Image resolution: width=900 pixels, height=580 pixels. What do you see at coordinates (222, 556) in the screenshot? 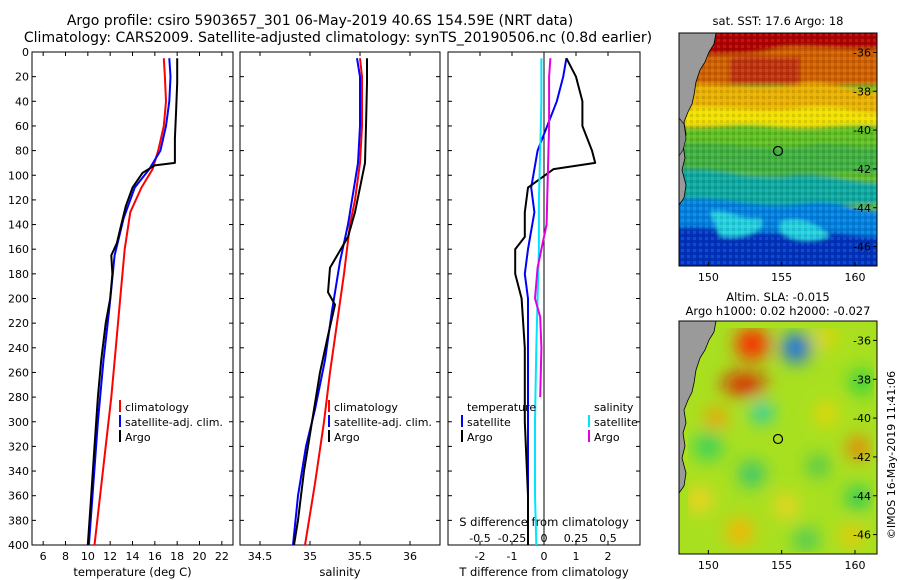
I see `x-tick-label: 22` at bounding box center [222, 556].